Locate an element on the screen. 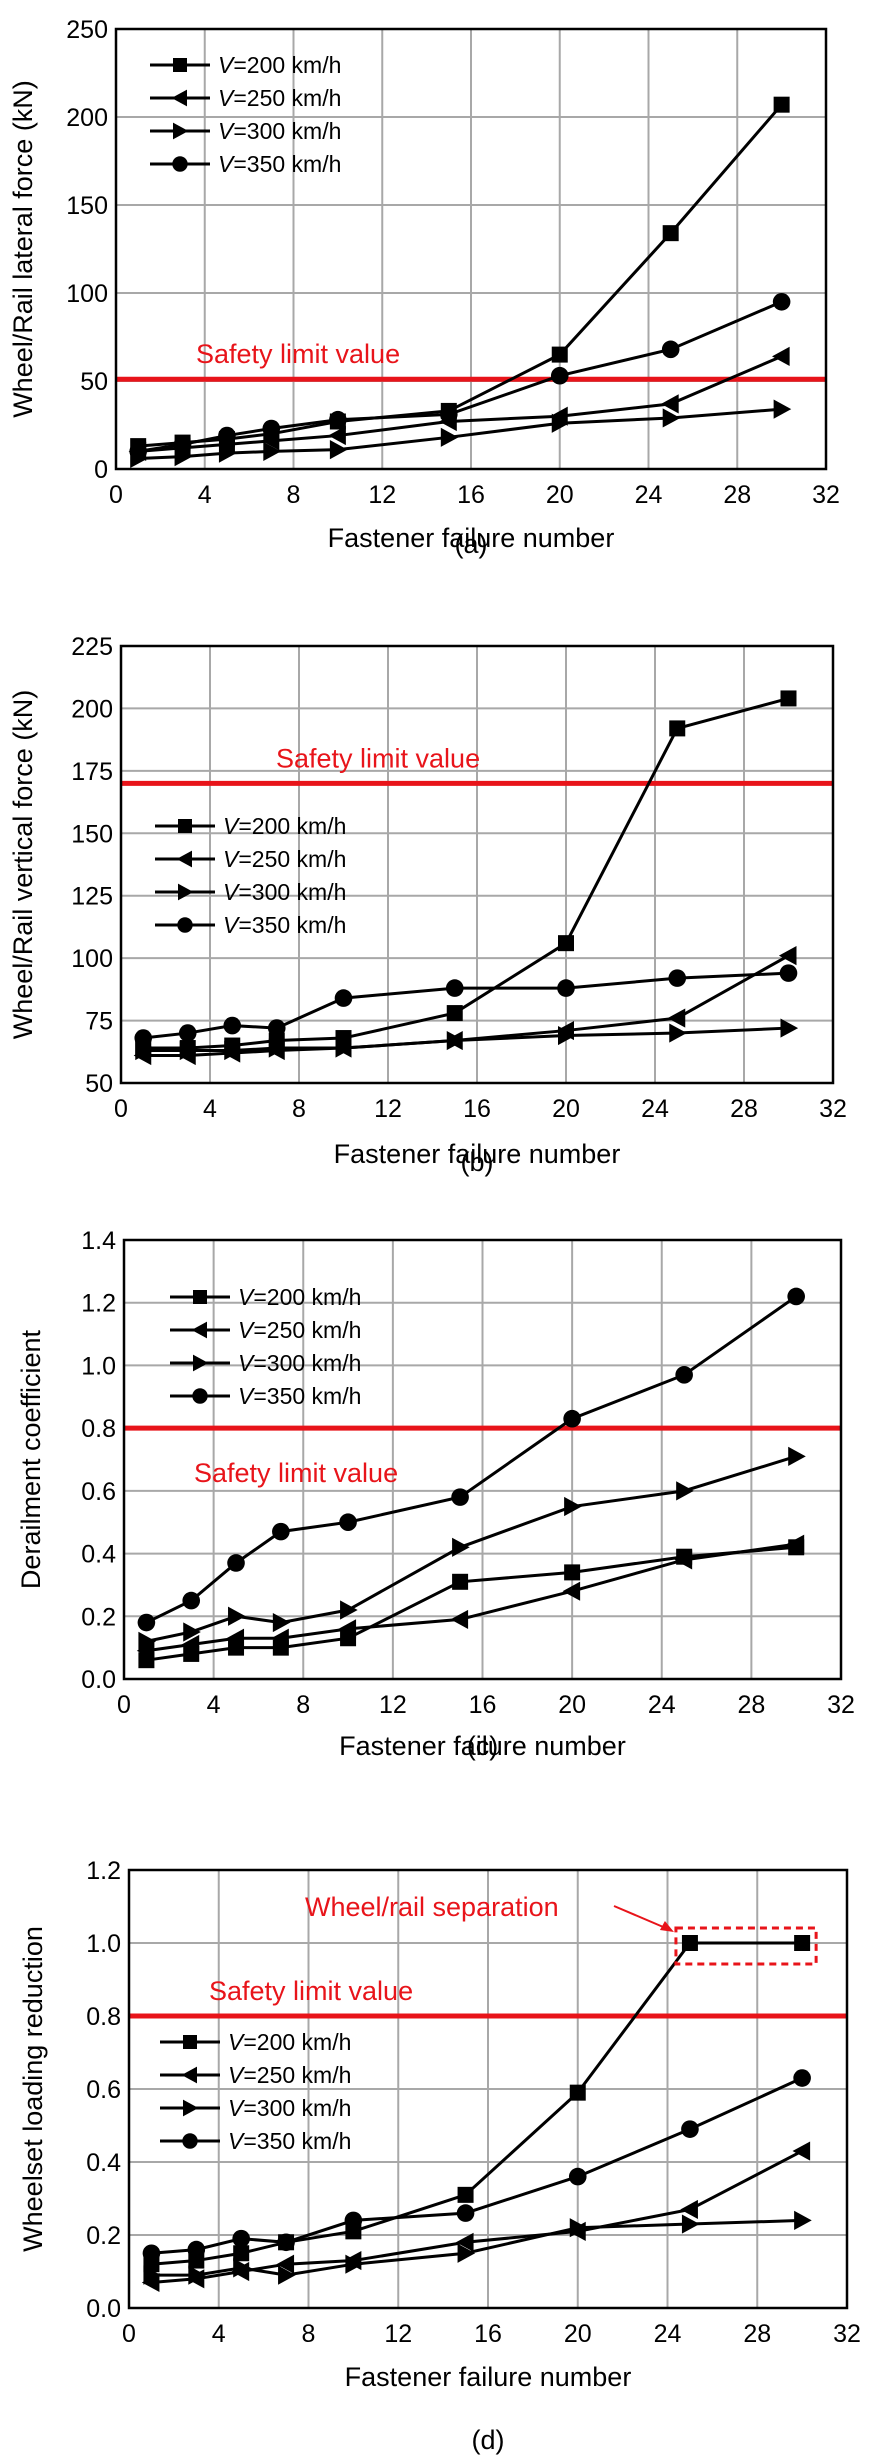 The width and height of the screenshot is (877, 2459). legend-label: V=200 km/h is located at coordinates (279, 65).